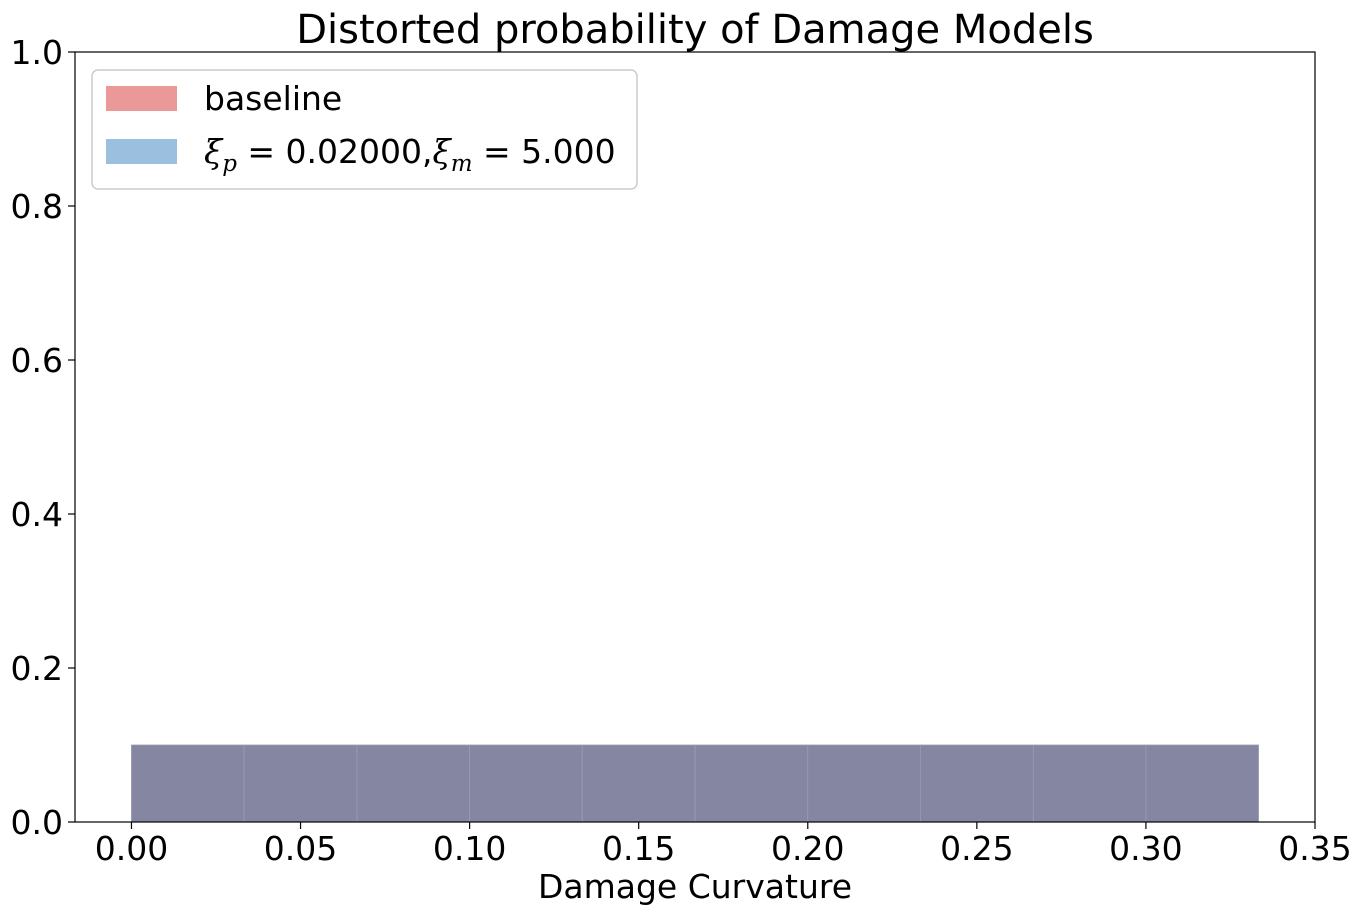  Describe the element at coordinates (1314, 848) in the screenshot. I see `x-tick-label: 0.35` at that location.